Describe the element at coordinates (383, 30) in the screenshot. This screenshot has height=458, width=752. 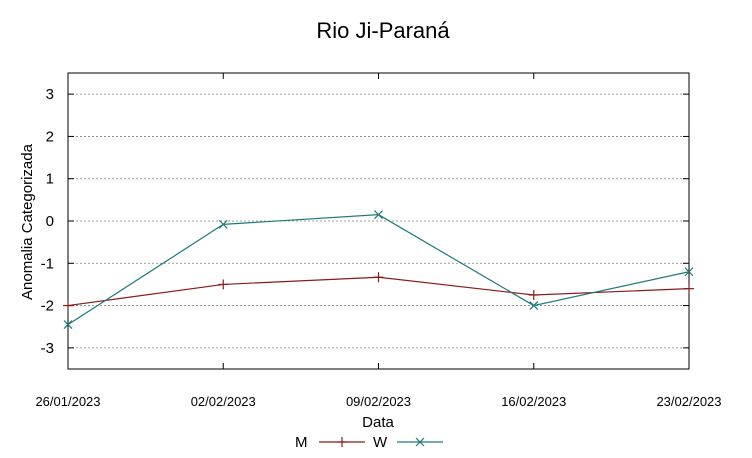
I see `chart-title: Rio Ji-Paraná` at that location.